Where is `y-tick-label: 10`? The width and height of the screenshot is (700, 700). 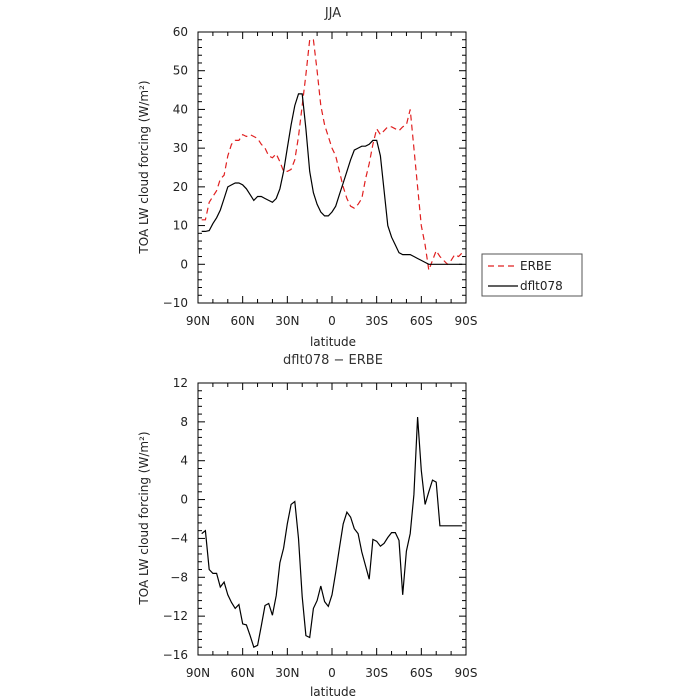 y-tick-label: 10 is located at coordinates (180, 226).